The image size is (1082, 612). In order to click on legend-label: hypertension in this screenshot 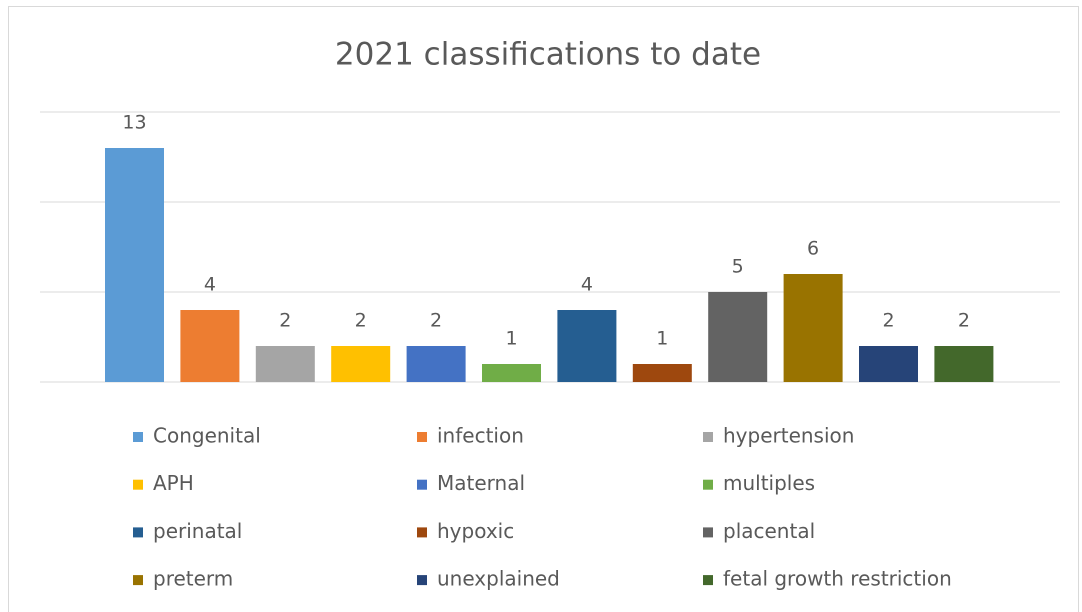, I will do `click(788, 436)`.